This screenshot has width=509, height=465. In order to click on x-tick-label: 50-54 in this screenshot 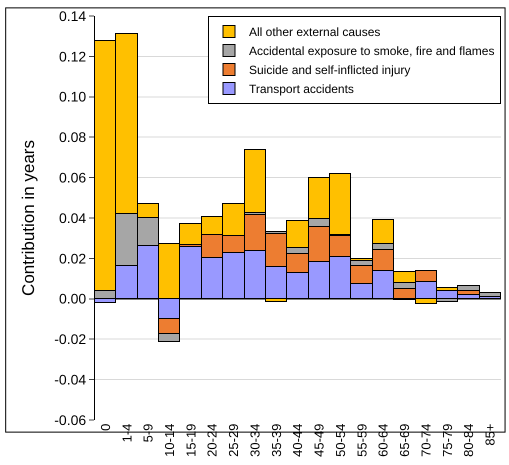, I will do `click(340, 440)`.